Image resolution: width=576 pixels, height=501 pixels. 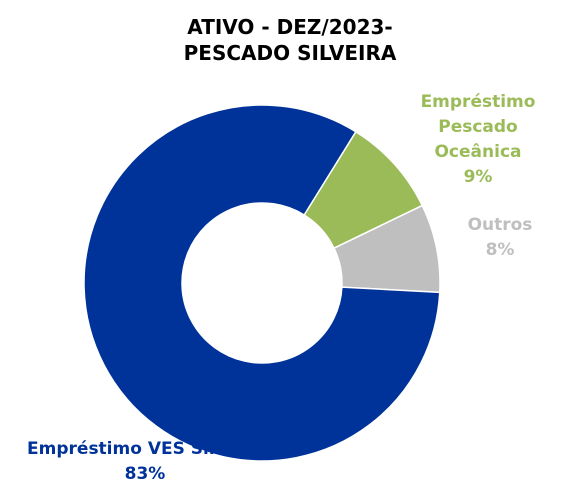 I want to click on slice-label: Empréstimo VES Silveira 83%, so click(x=147, y=462).